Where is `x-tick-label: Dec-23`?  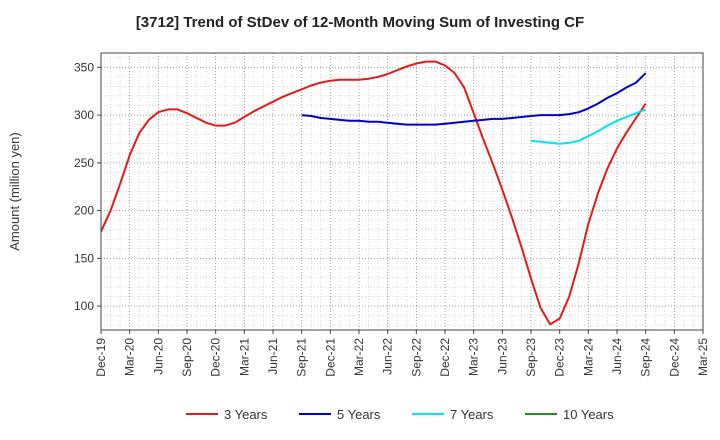
x-tick-label: Dec-23 is located at coordinates (560, 357).